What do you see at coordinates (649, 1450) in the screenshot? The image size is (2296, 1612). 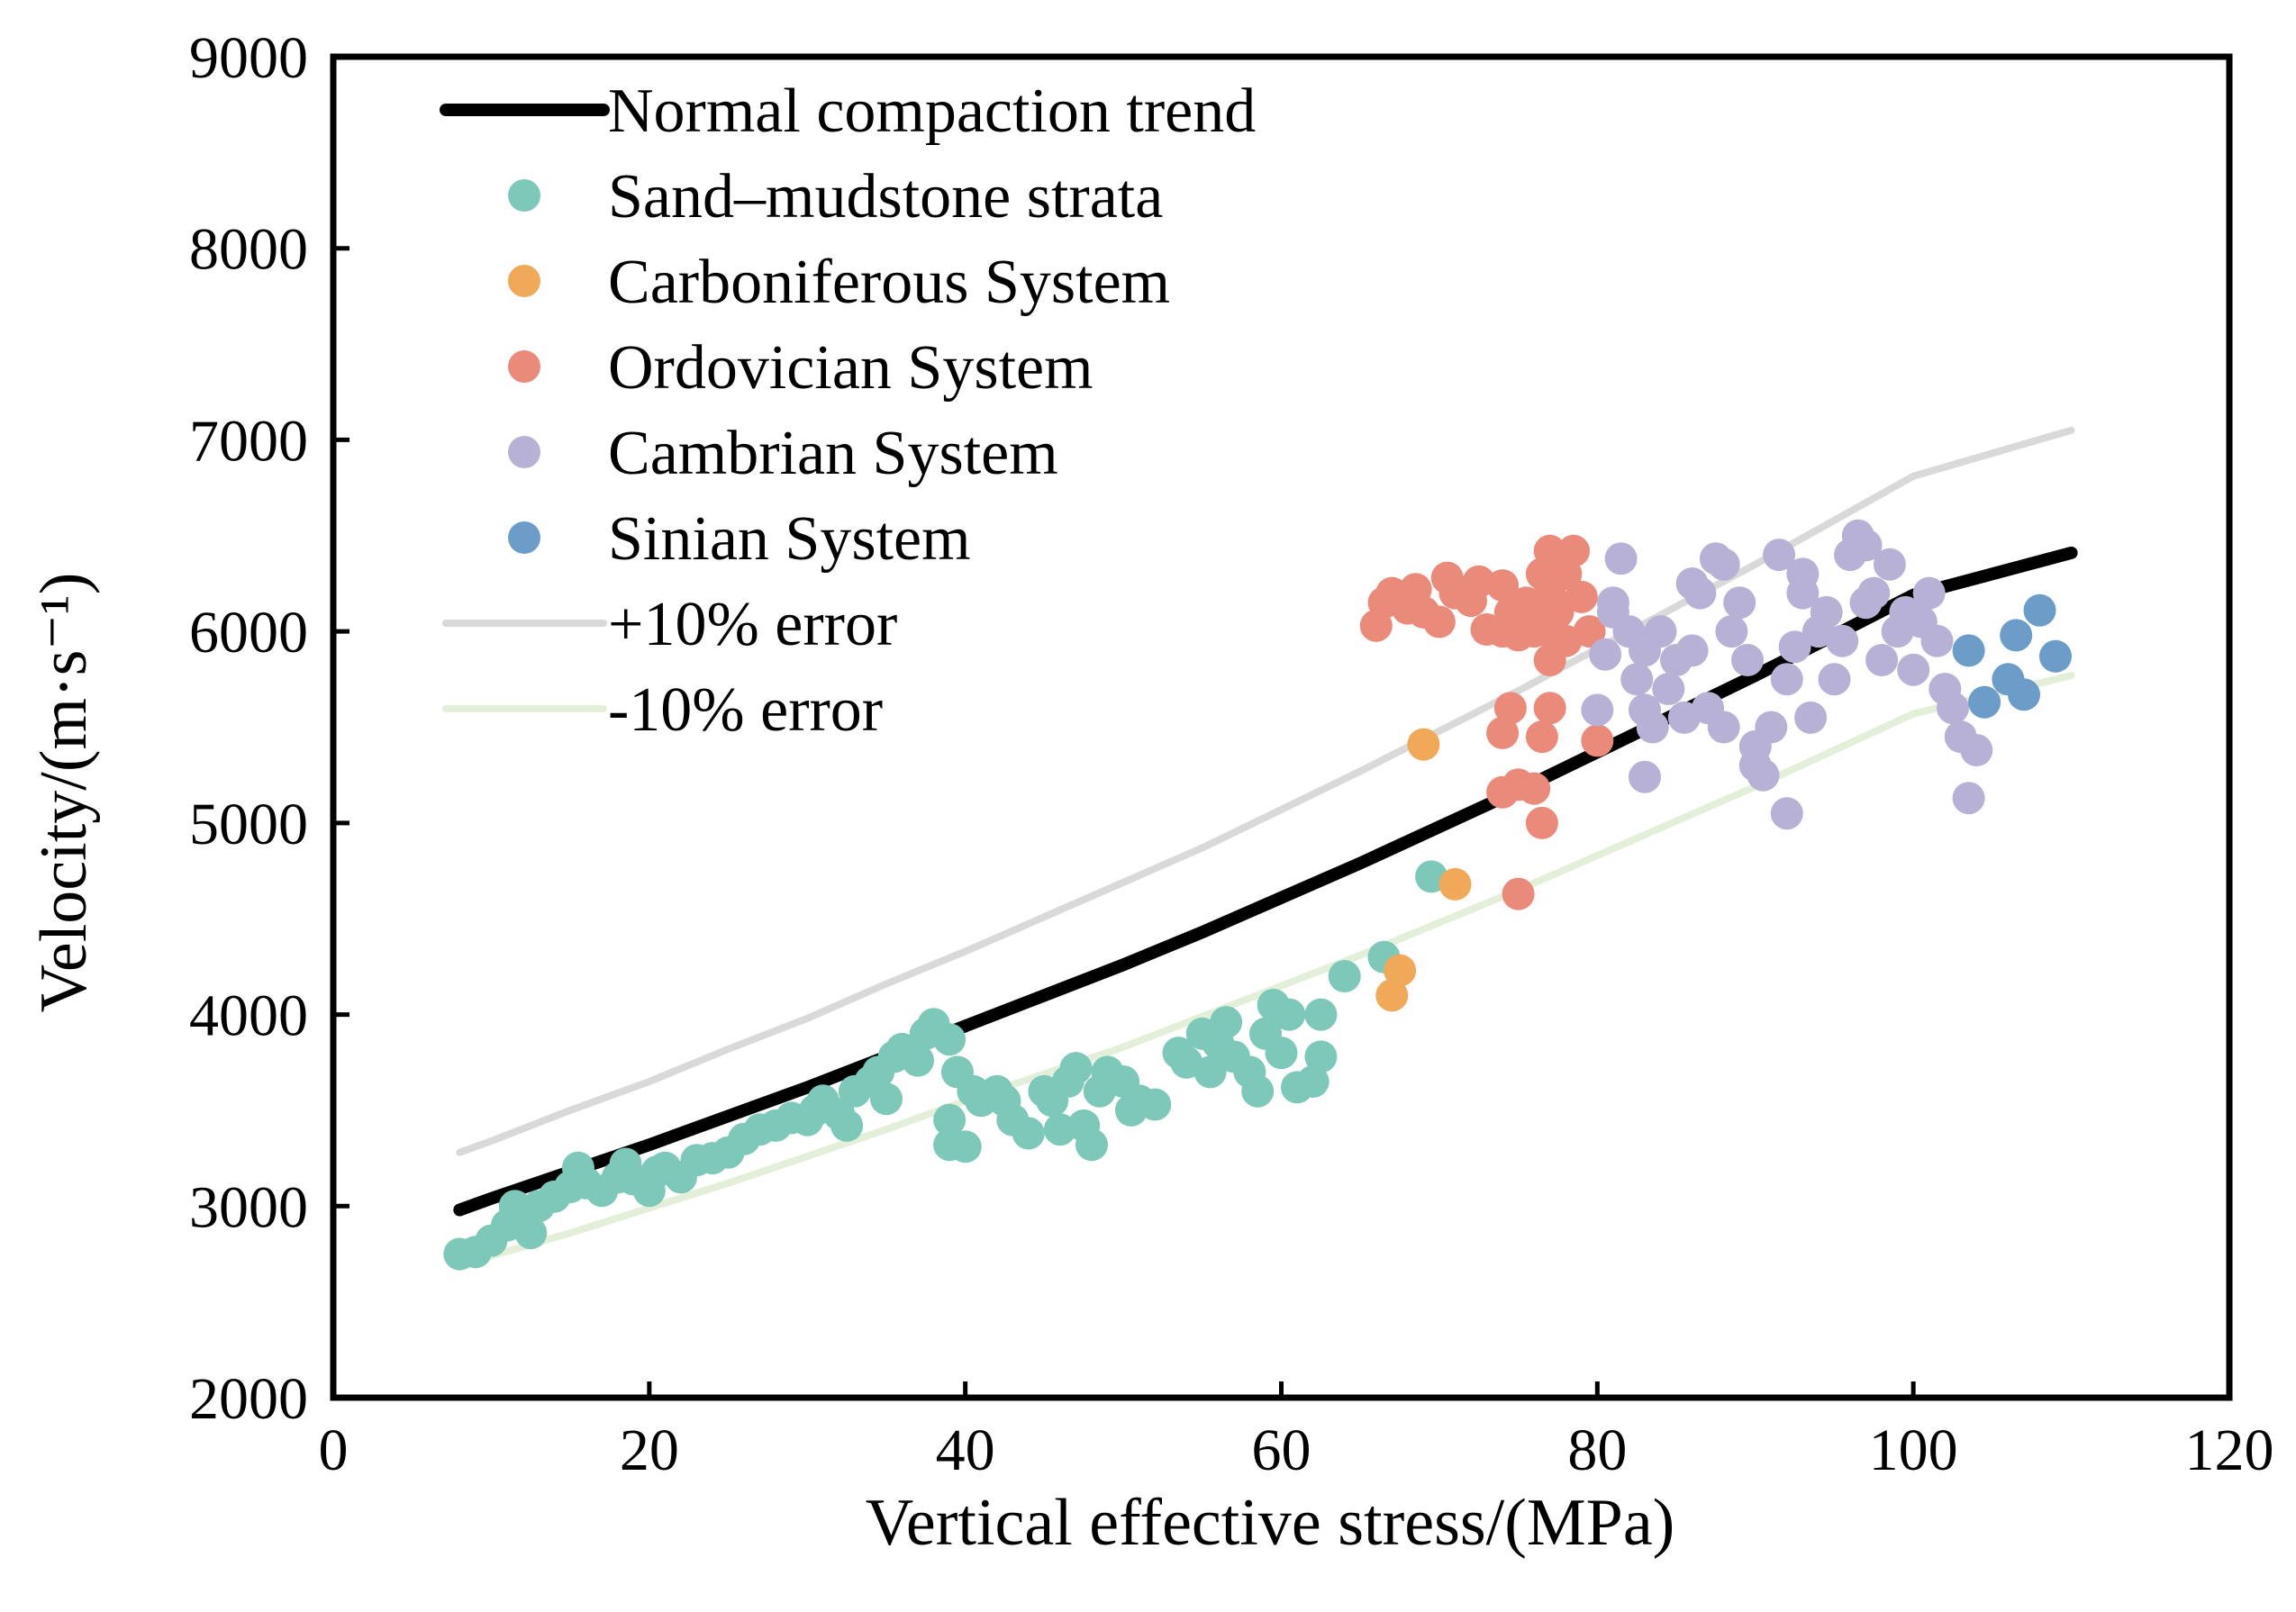 I see `x-tick-label: 20` at bounding box center [649, 1450].